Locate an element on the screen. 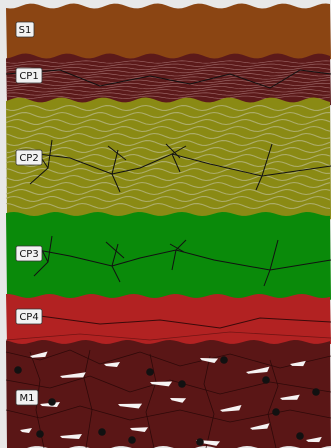  layer-label-m1-text: M1 is located at coordinates (27, 398).